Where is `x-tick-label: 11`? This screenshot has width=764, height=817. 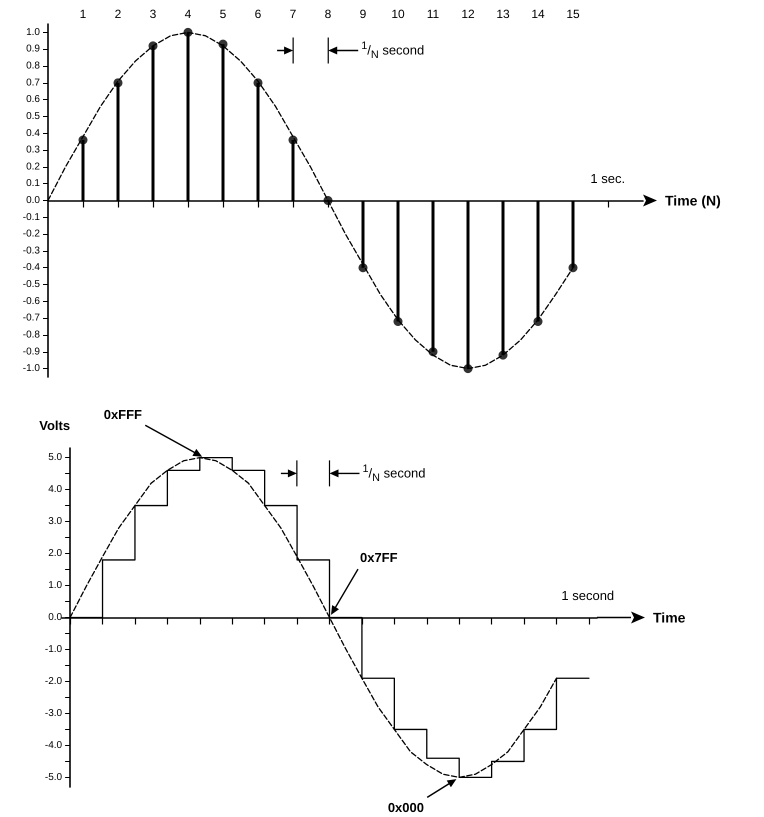 x-tick-label: 11 is located at coordinates (433, 14).